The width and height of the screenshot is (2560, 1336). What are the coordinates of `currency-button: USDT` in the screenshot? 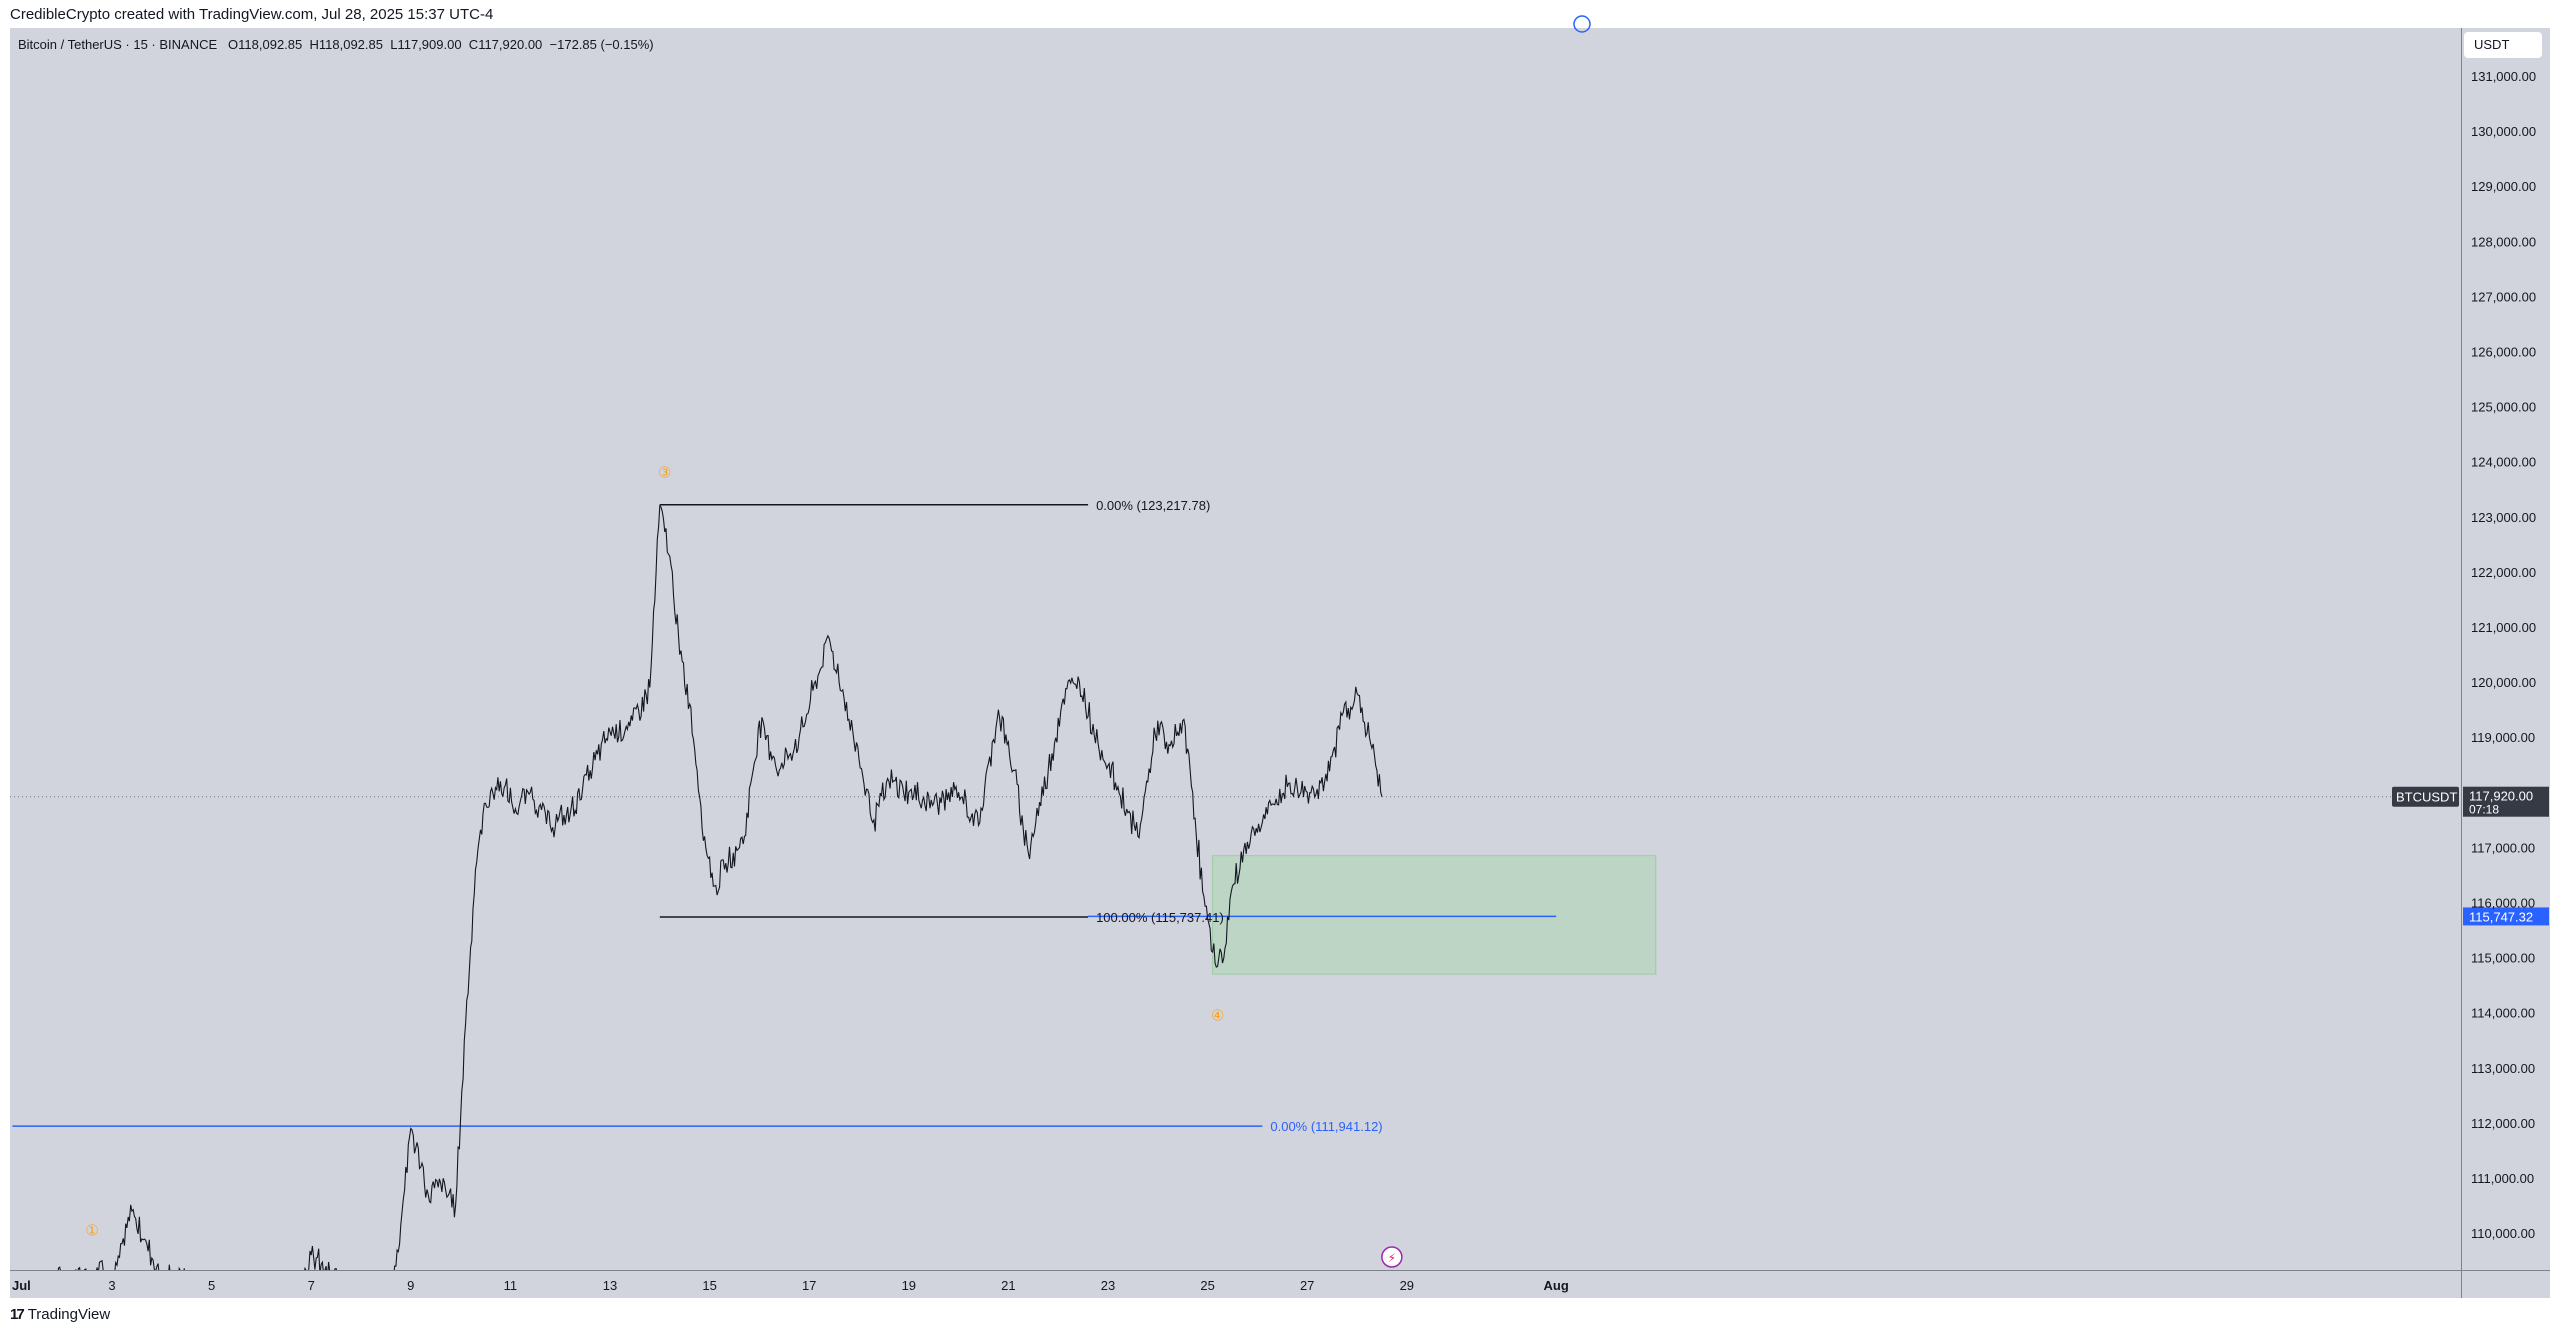 It's located at (2503, 45).